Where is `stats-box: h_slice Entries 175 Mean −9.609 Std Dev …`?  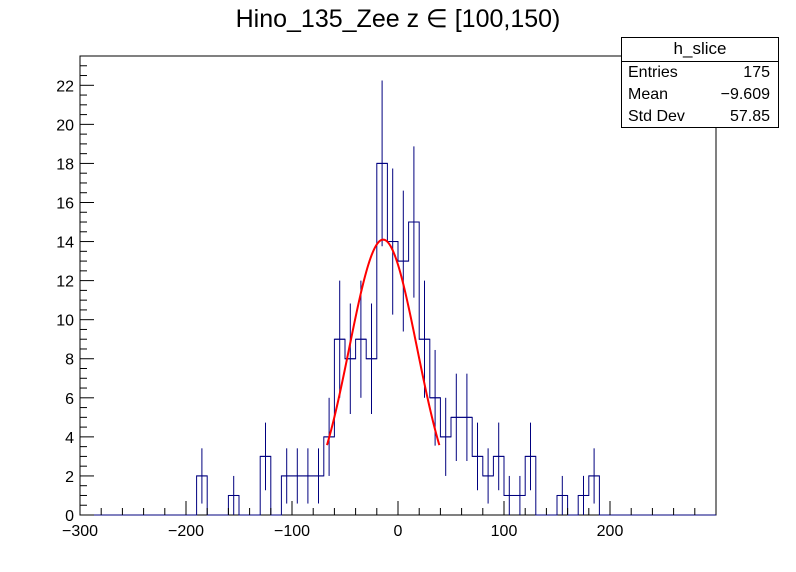 stats-box: h_slice Entries 175 Mean −9.609 Std Dev … is located at coordinates (700, 82).